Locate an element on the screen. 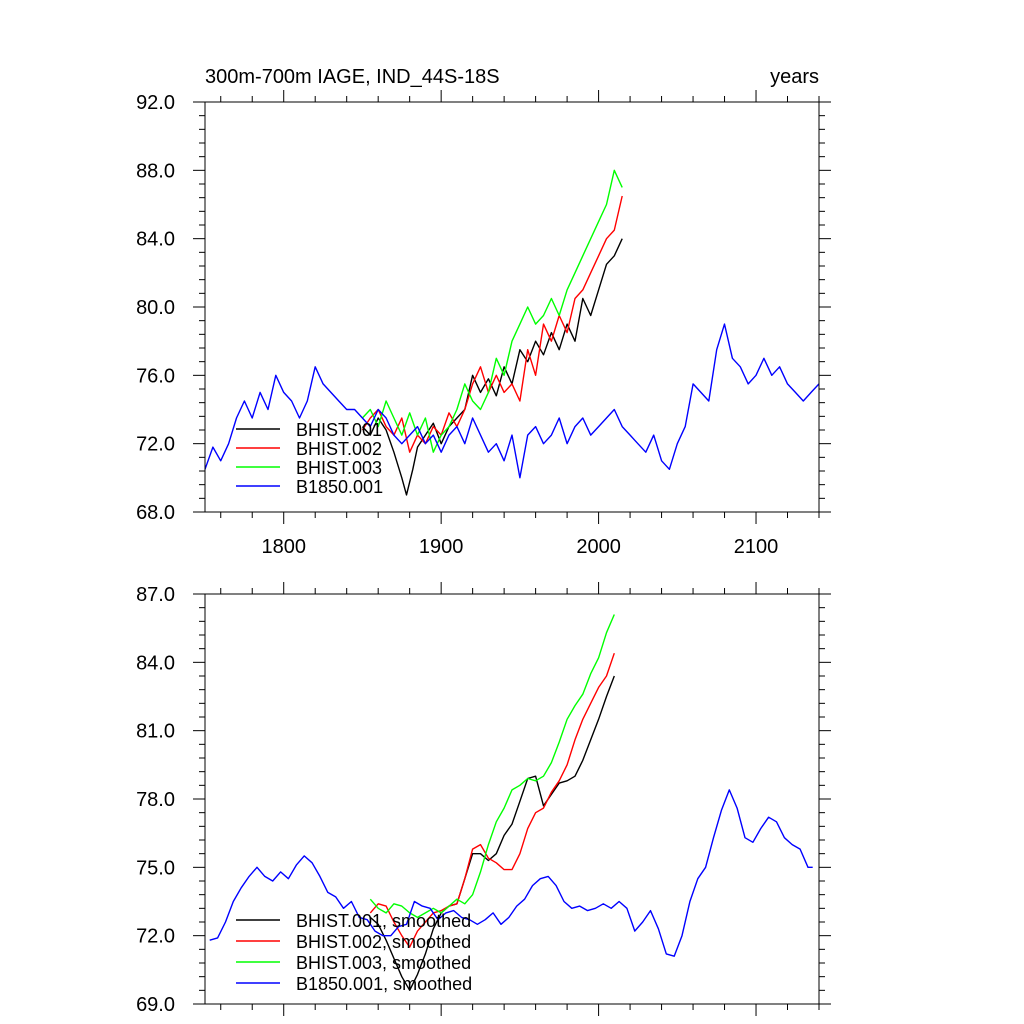 Image resolution: width=1024 pixels, height=1024 pixels. y-tick-label: 81.0 is located at coordinates (155, 732).